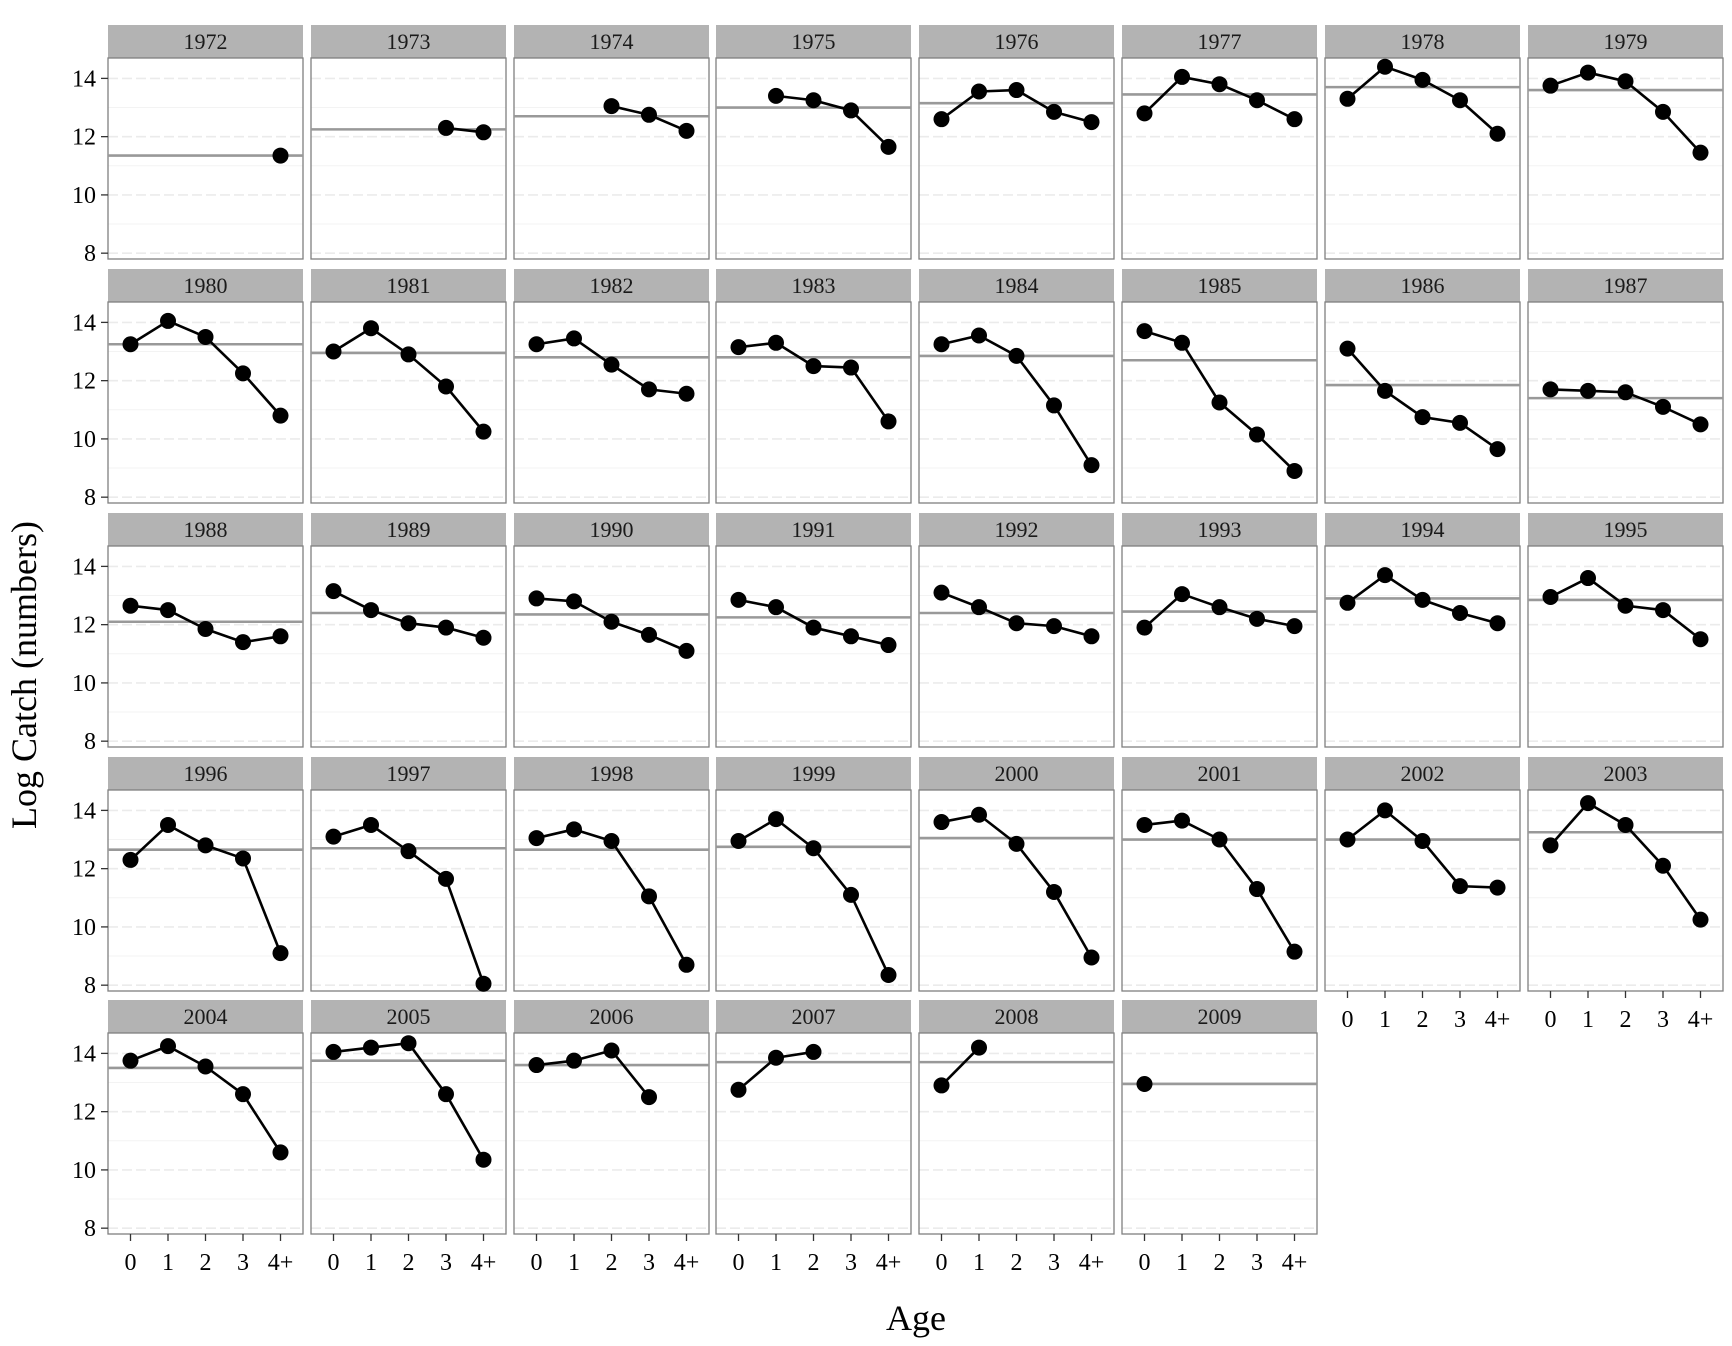  Describe the element at coordinates (1423, 41) in the screenshot. I see `strip-label: 1978` at that location.